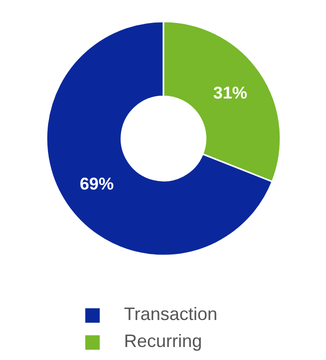 This screenshot has height=360, width=326. I want to click on legend-label: Transaction, so click(171, 314).